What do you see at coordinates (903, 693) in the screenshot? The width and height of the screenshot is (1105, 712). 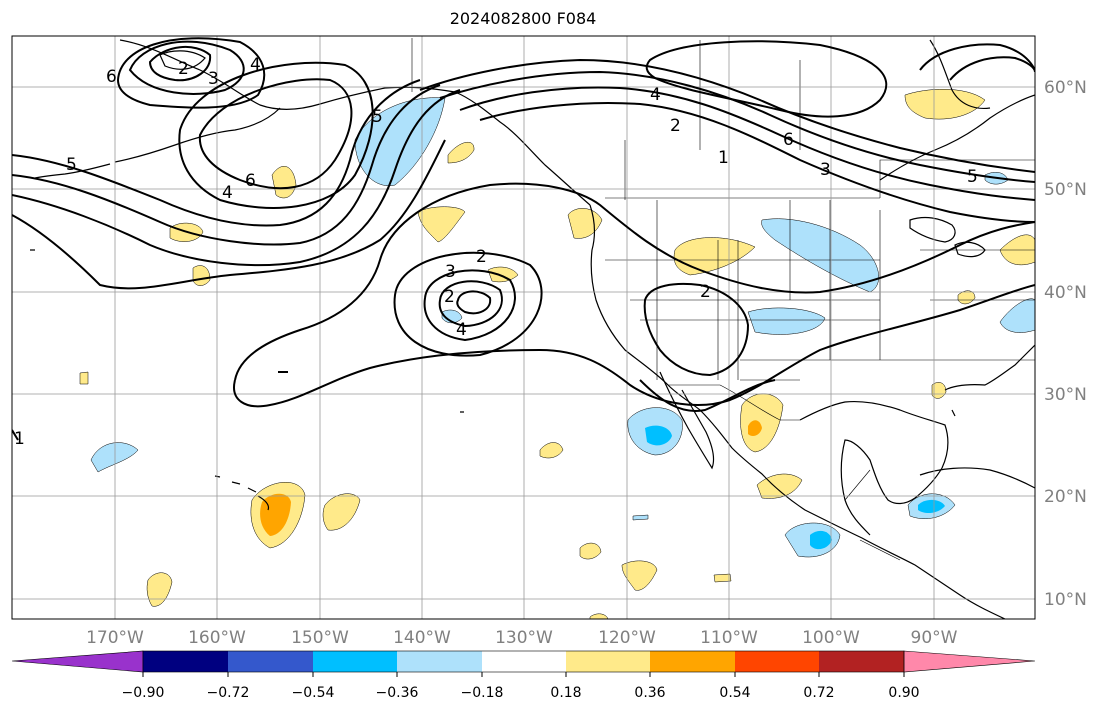 I see `colorbar-tick-label: 0.90` at bounding box center [903, 693].